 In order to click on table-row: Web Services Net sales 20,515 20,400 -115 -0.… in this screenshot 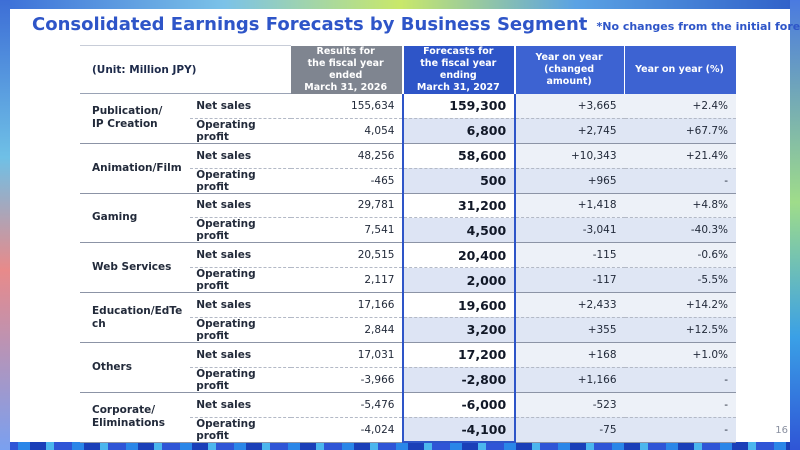, I will do `click(408, 268)`.